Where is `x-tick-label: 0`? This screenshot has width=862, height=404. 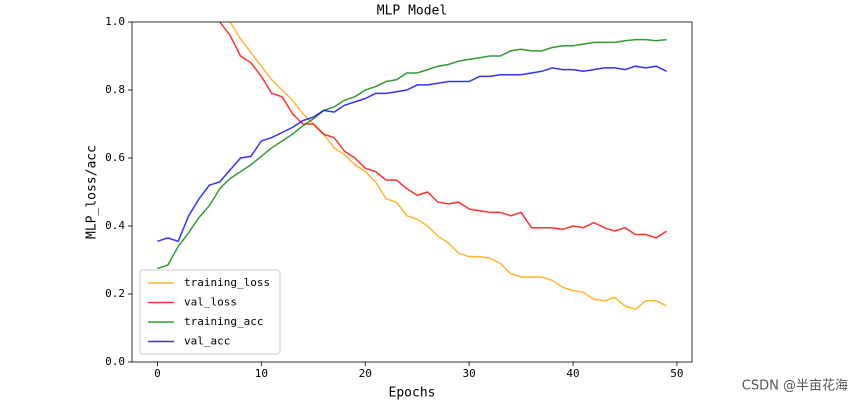
x-tick-label: 0 is located at coordinates (157, 373).